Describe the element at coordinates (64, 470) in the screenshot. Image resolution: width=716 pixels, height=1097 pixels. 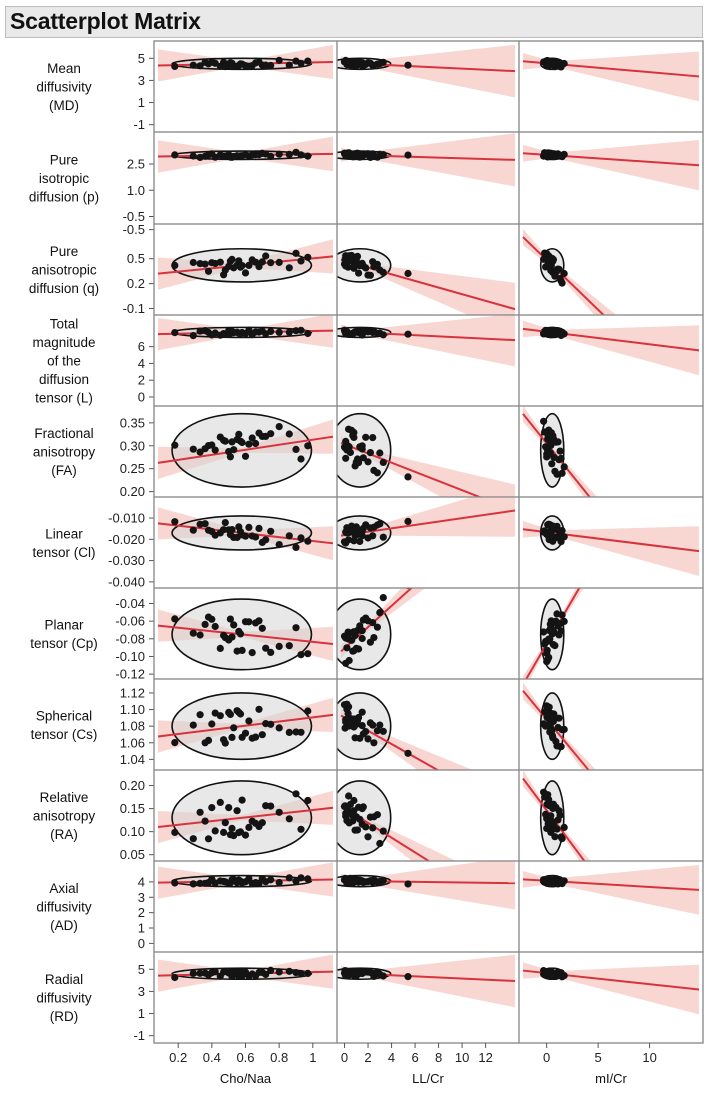
I see `row-label-4-line-2: (FA)` at that location.